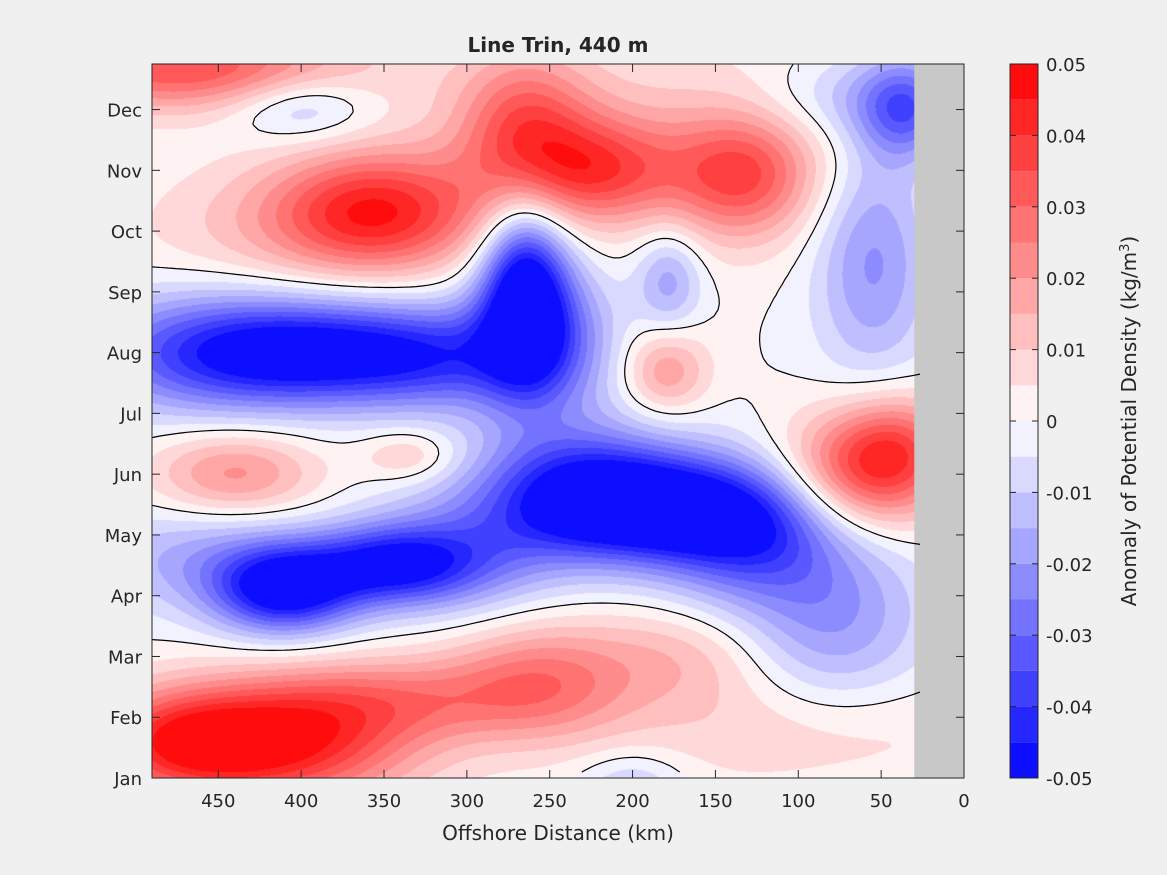 This screenshot has height=875, width=1167. Describe the element at coordinates (1125, 248) in the screenshot. I see `colorbar-label-sup: 3` at that location.